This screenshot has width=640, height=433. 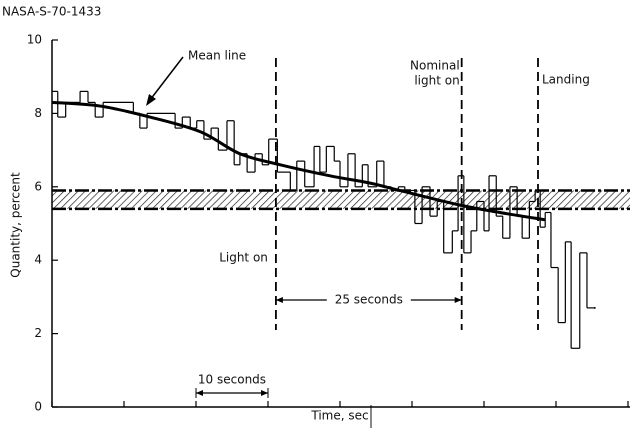 I want to click on event-label: light on, so click(x=436, y=81).